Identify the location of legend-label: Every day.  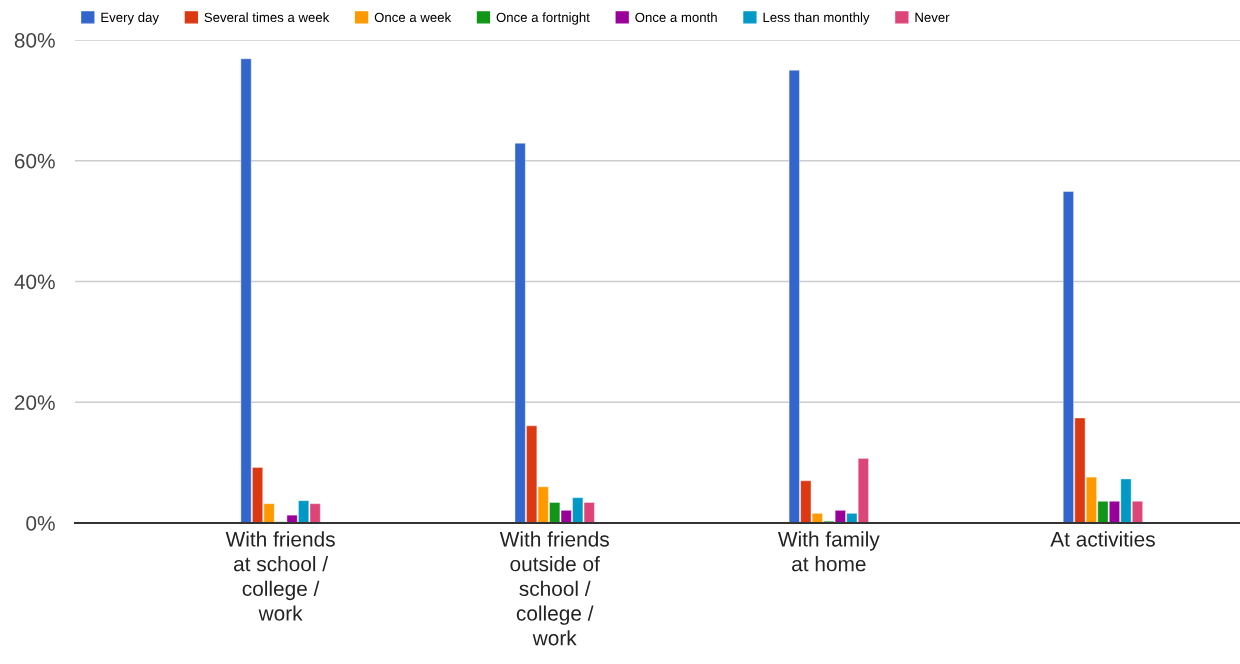
(130, 18).